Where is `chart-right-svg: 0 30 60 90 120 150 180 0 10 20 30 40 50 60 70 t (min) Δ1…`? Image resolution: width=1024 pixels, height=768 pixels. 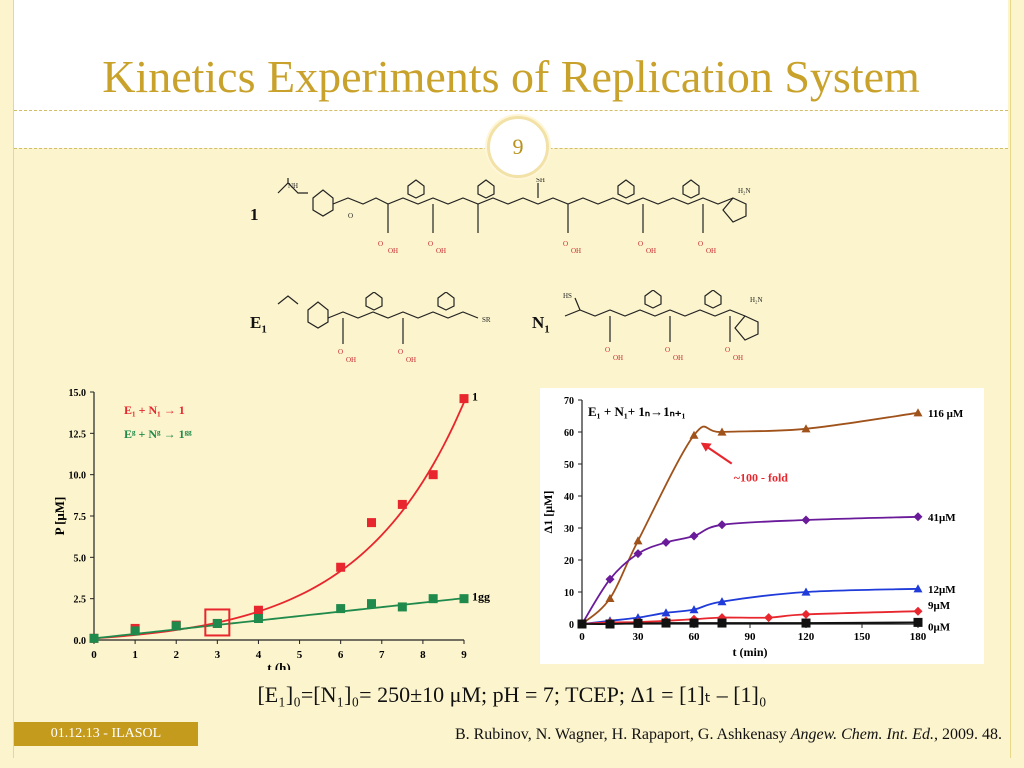
chart-right-svg: 0 30 60 90 120 150 180 0 10 20 30 40 50 60 70 t (min) Δ1… is located at coordinates (752, 527).